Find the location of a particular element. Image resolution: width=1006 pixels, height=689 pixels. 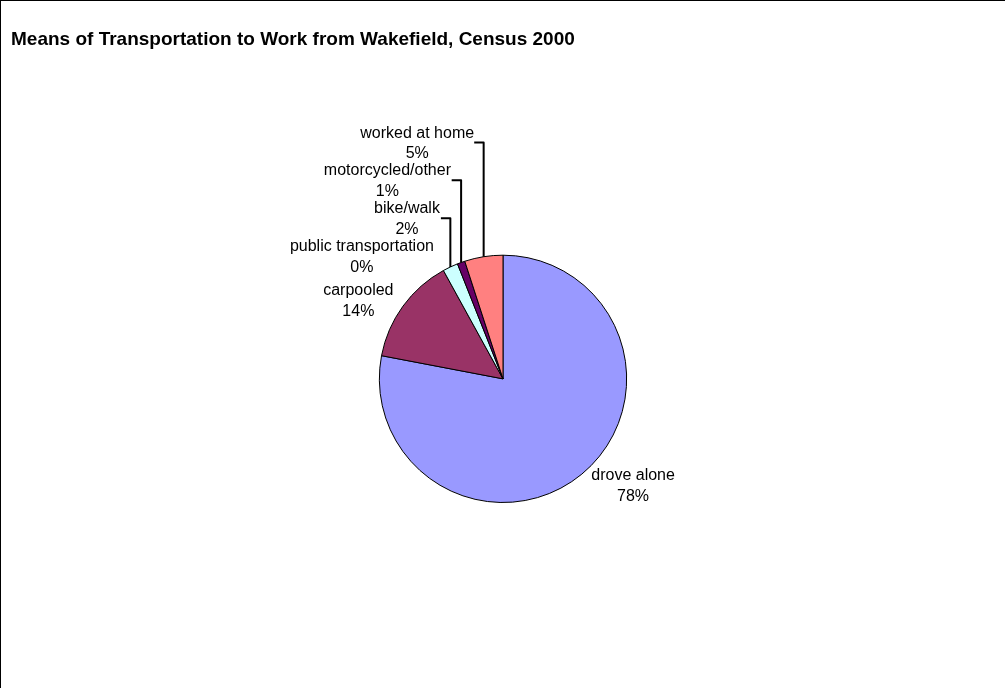

text: 0% is located at coordinates (362, 266).